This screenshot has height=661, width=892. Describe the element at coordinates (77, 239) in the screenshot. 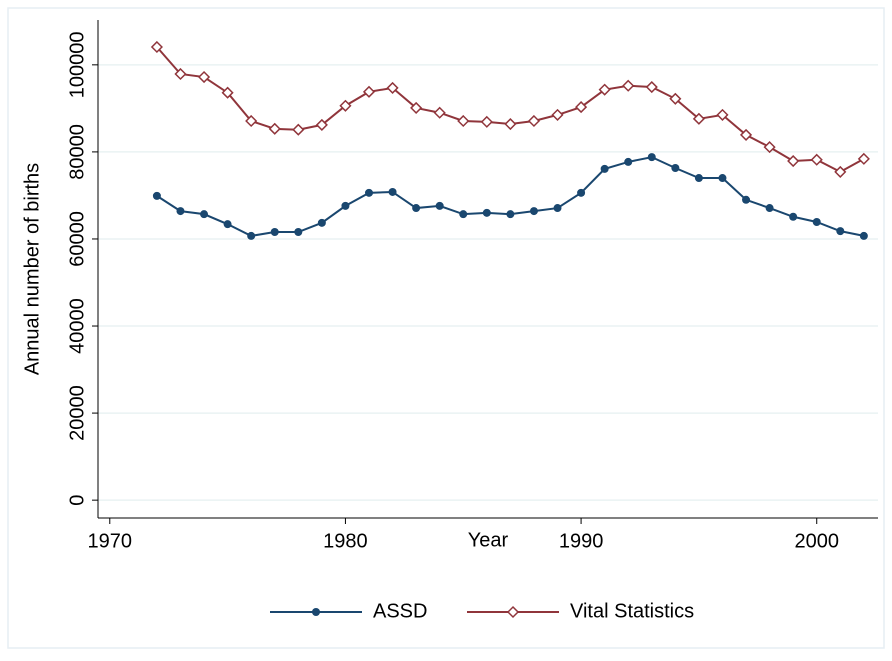

I see `y-tick-label: 60000` at that location.